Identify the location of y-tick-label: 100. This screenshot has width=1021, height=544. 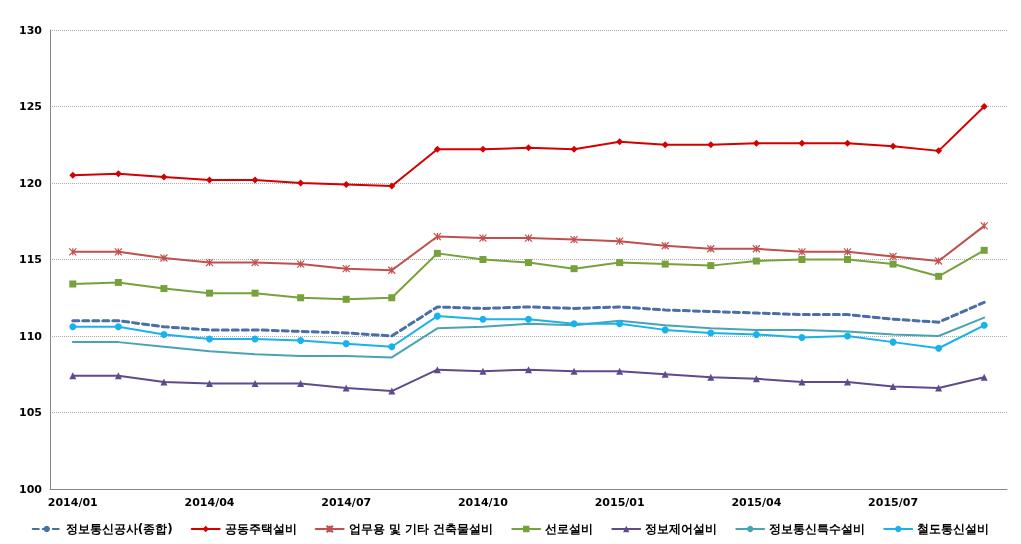
(31, 489).